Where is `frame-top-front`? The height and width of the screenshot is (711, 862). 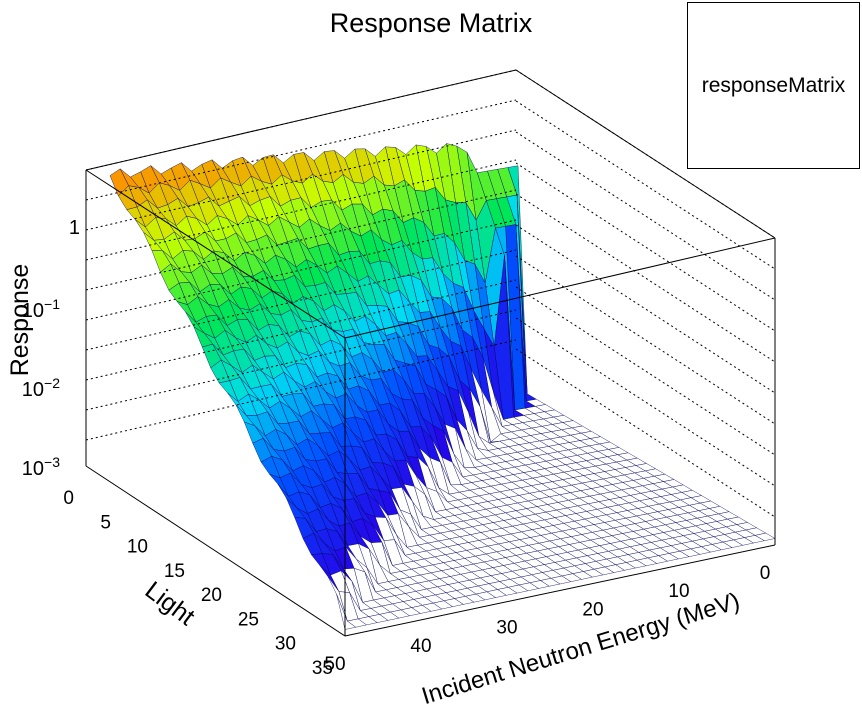
frame-top-front is located at coordinates (215, 254).